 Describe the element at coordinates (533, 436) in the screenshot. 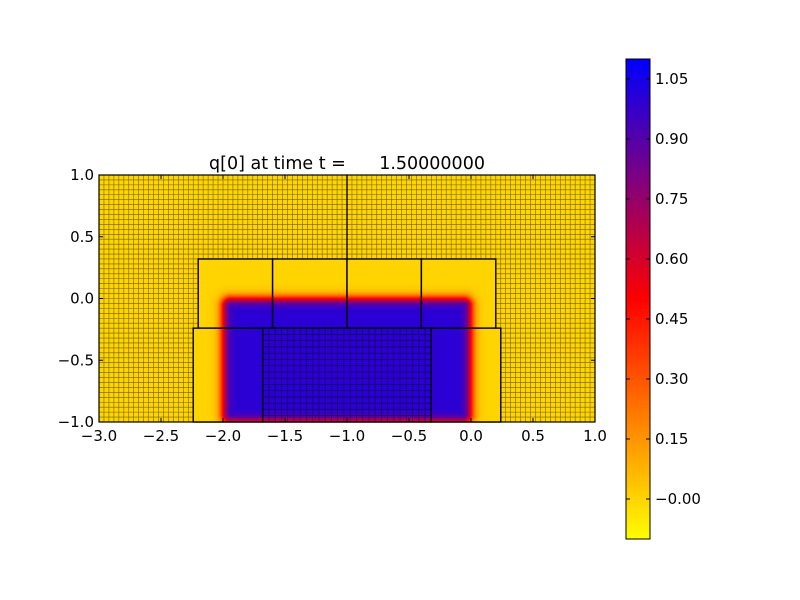

I see `x-tick-label: 0.5` at that location.